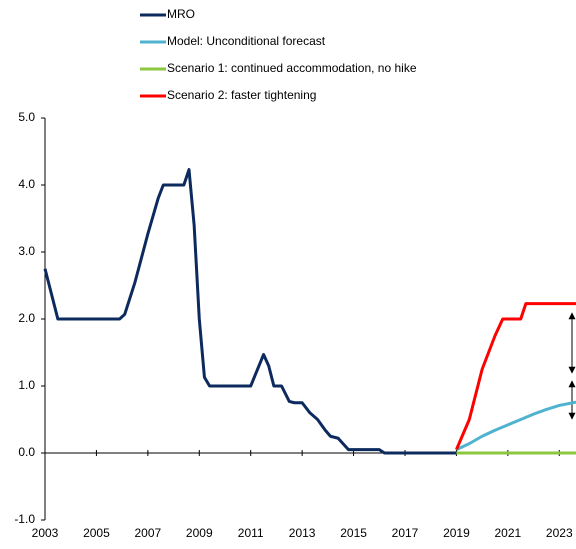  What do you see at coordinates (302, 533) in the screenshot?
I see `x-tick-label: 2013` at bounding box center [302, 533].